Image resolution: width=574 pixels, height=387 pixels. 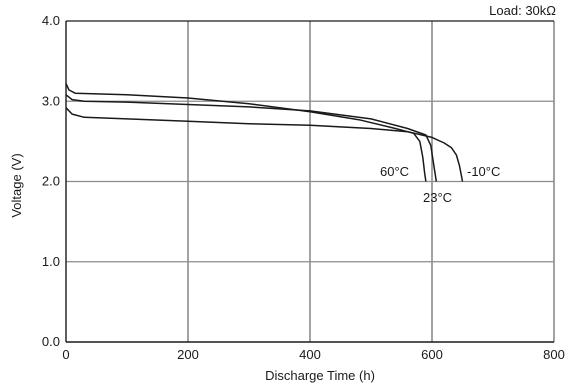 I want to click on y-tick-label-0: 0.0, so click(x=51, y=341).